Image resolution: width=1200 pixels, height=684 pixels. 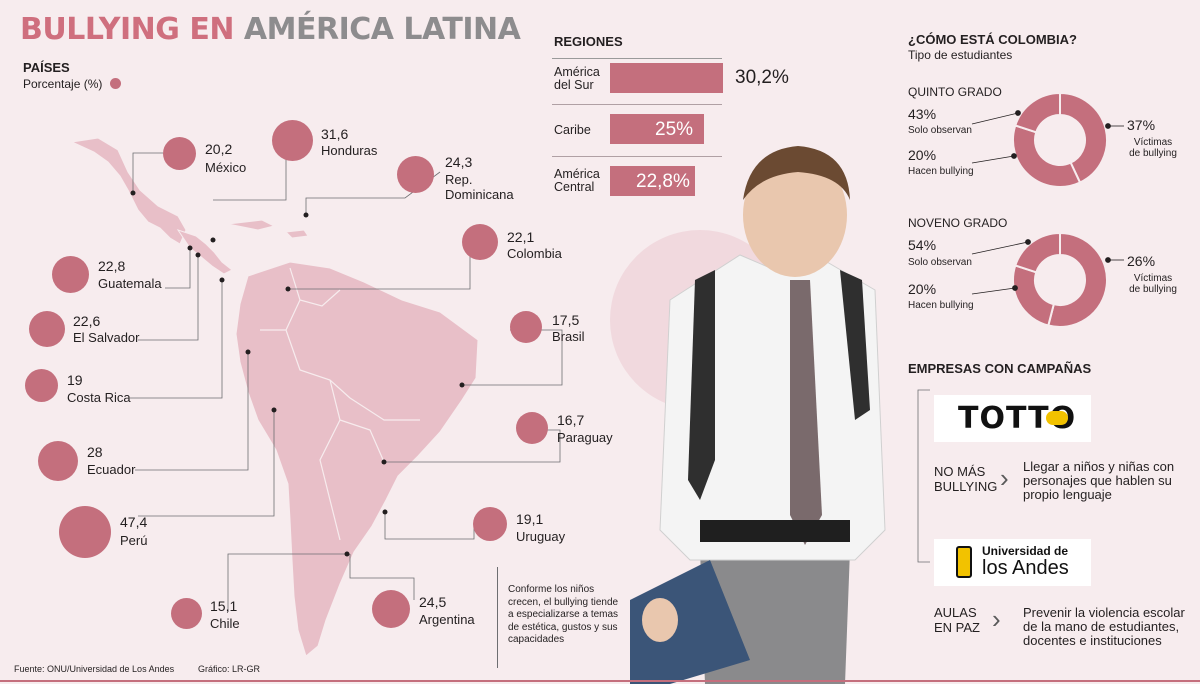 I want to click on value-chile: 15,1, so click(x=224, y=606).